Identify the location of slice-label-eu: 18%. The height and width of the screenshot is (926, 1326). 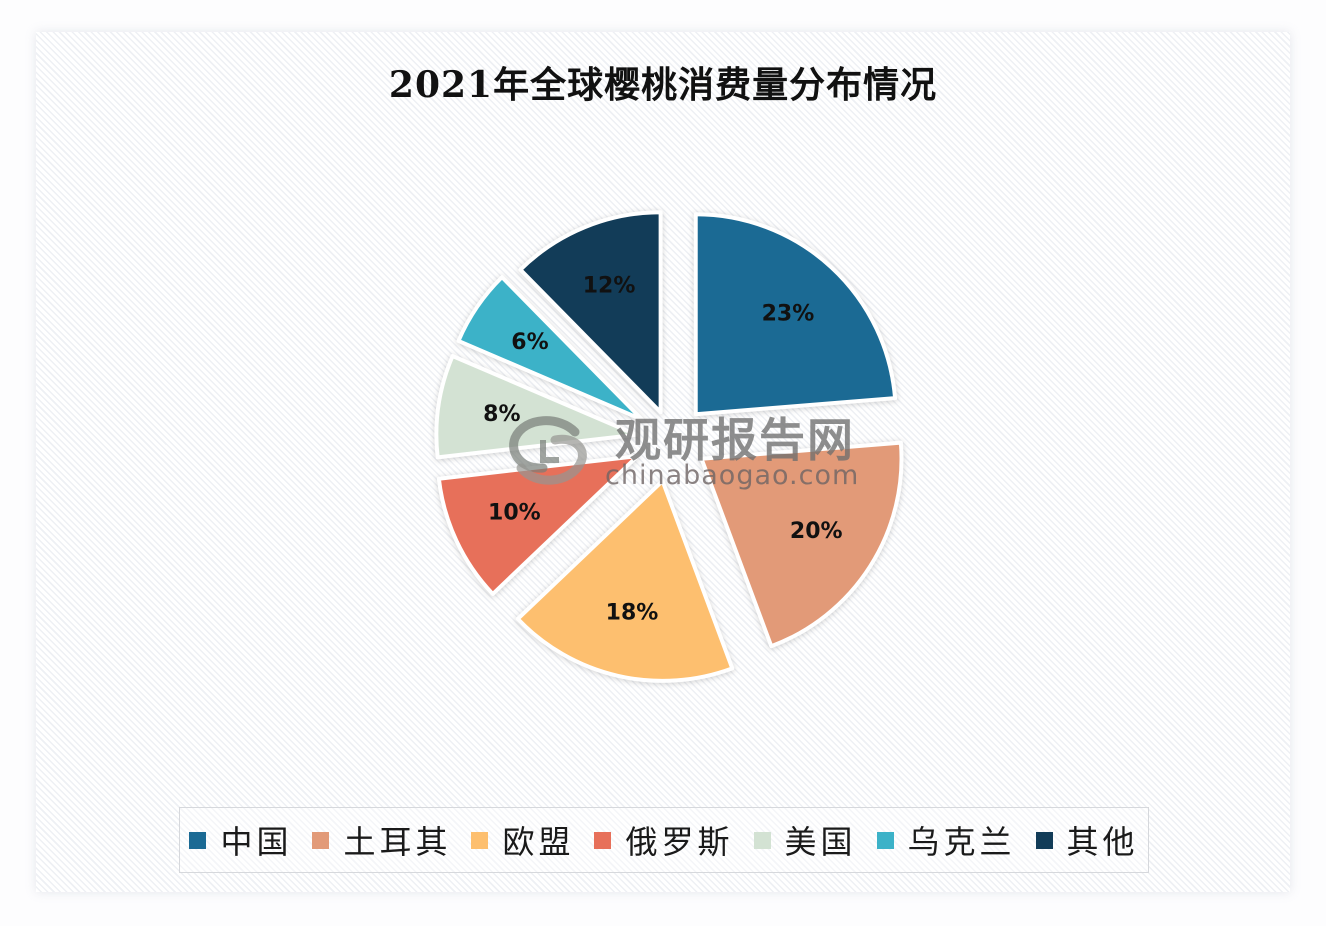
(632, 612).